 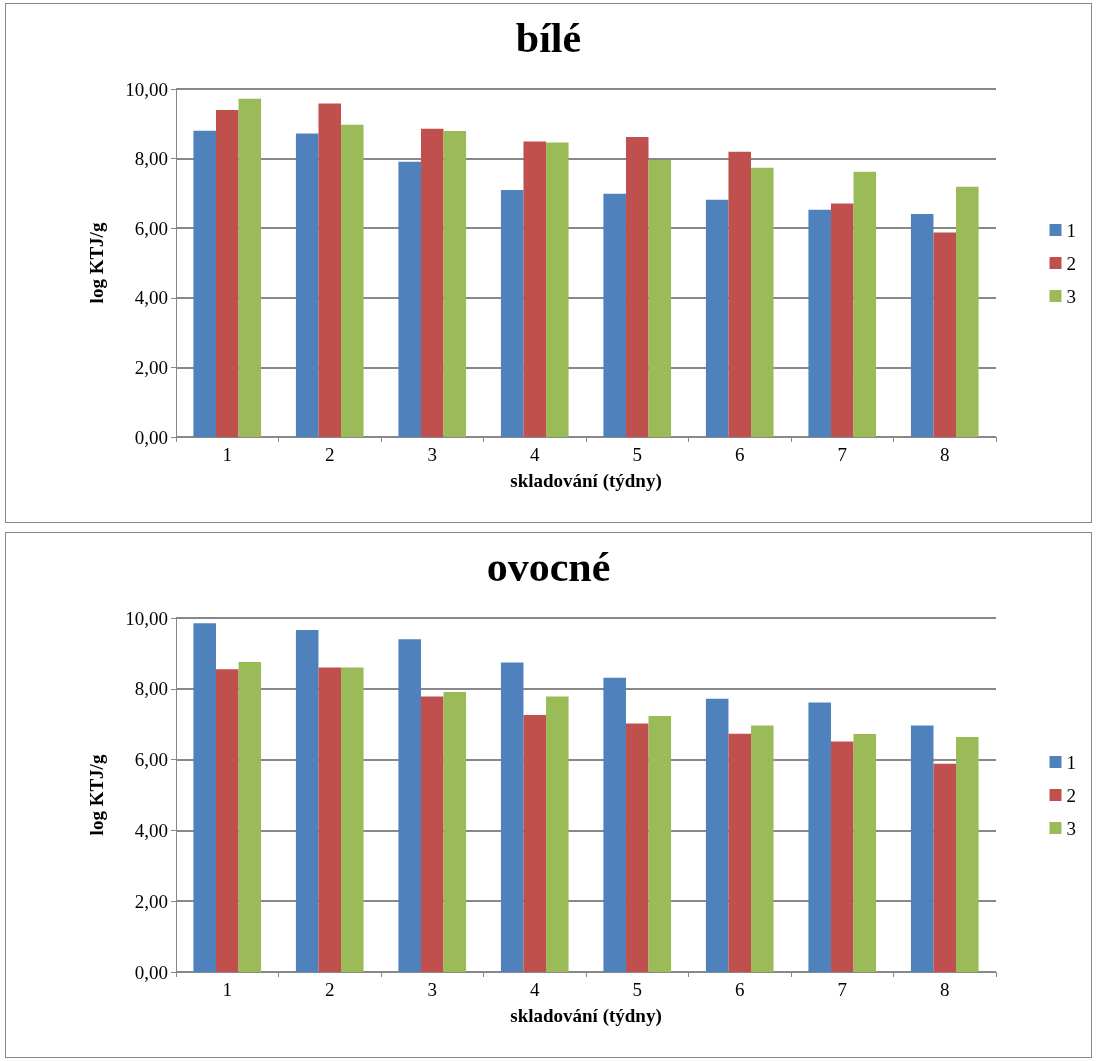 I want to click on chart-title: ovocné, so click(x=548, y=567).